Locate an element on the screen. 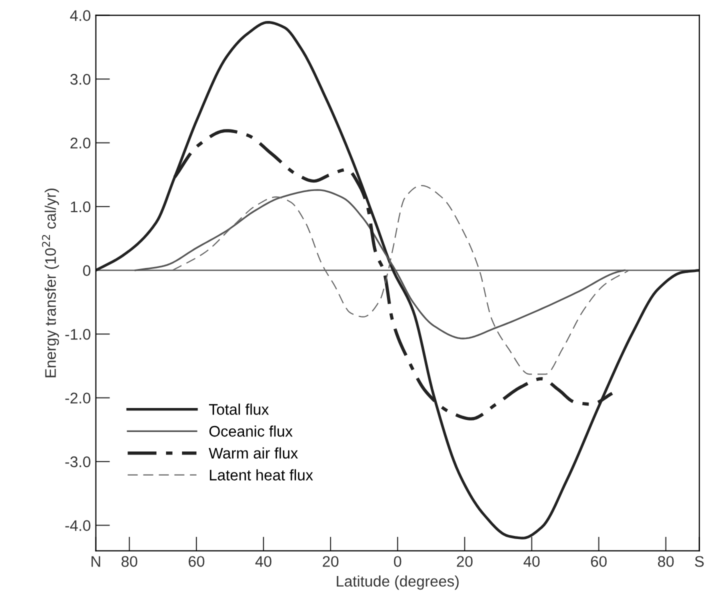 Image resolution: width=710 pixels, height=612 pixels. y-tick-label: -4.0 is located at coordinates (77, 525).